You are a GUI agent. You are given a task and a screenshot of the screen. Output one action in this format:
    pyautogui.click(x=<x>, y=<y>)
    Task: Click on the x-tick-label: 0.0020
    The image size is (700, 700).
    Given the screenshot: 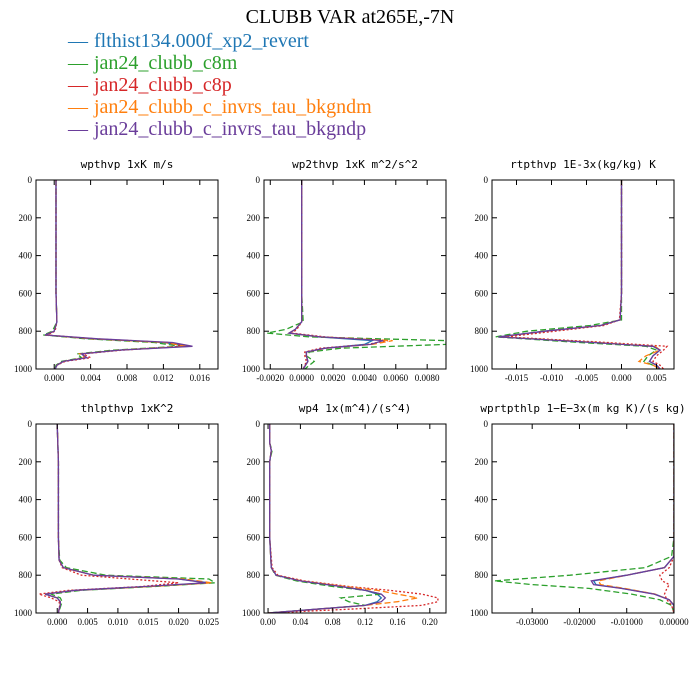 What is the action you would take?
    pyautogui.click(x=333, y=378)
    